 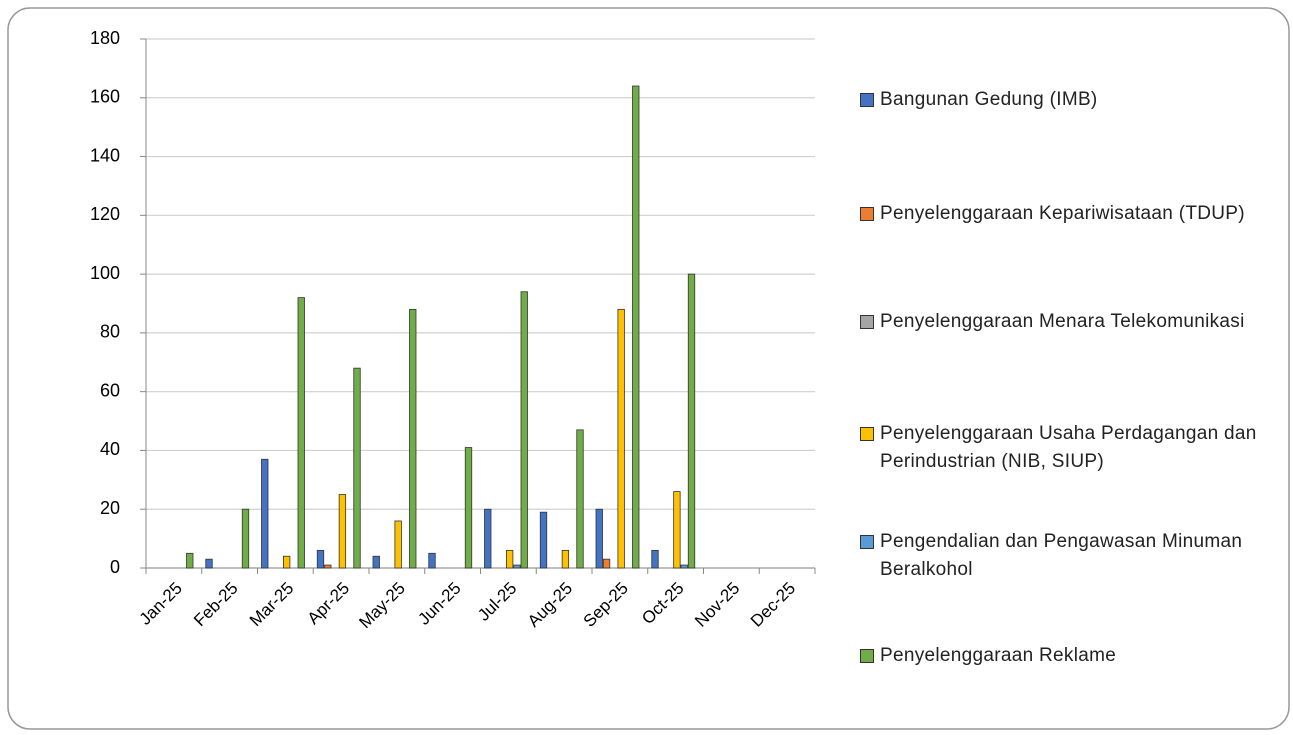 What do you see at coordinates (105, 97) in the screenshot?
I see `y-tick-label: 160` at bounding box center [105, 97].